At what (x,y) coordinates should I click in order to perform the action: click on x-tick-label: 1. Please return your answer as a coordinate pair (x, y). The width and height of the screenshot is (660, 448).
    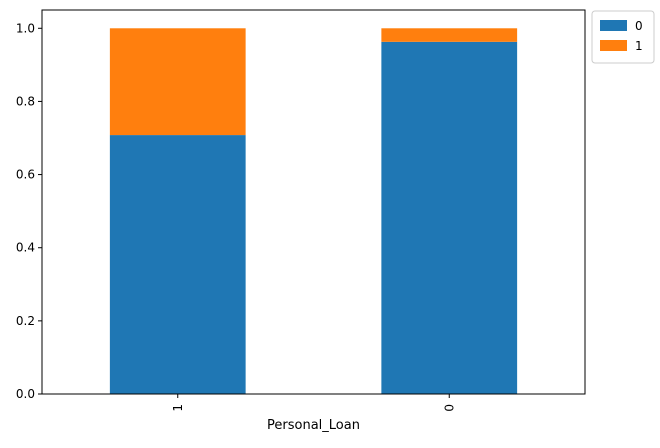
    Looking at the image, I should click on (178, 408).